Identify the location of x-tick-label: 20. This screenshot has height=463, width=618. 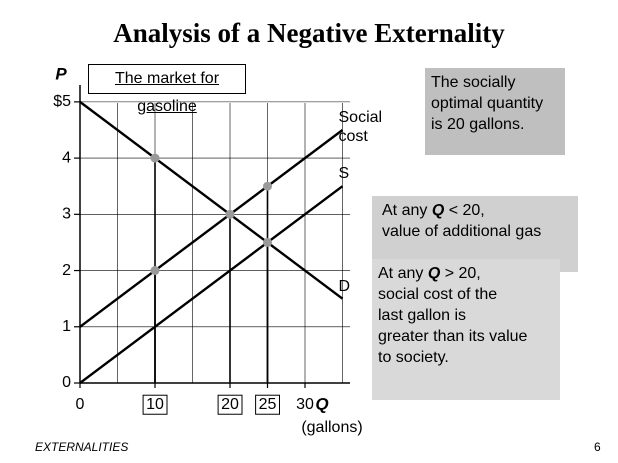
(230, 404).